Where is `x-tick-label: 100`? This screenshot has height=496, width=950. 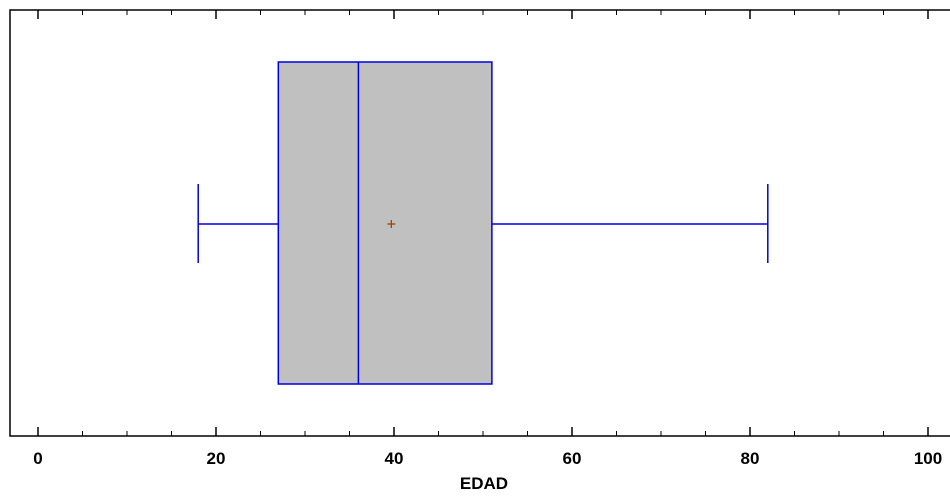
x-tick-label: 100 is located at coordinates (928, 458).